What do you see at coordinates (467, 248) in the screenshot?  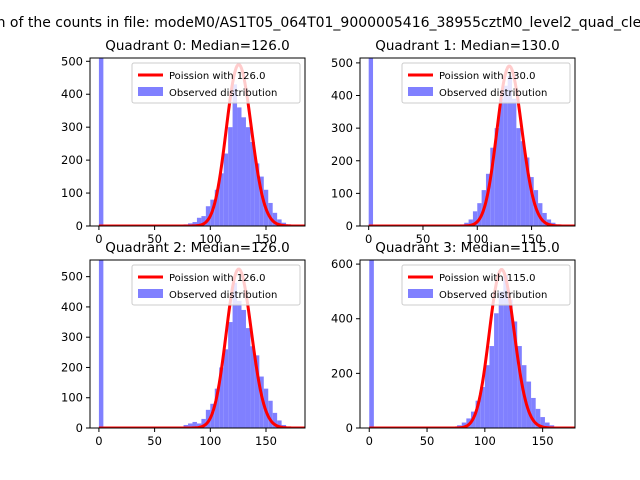 I see `panel-title: Quadrant 3: Median=115.0` at bounding box center [467, 248].